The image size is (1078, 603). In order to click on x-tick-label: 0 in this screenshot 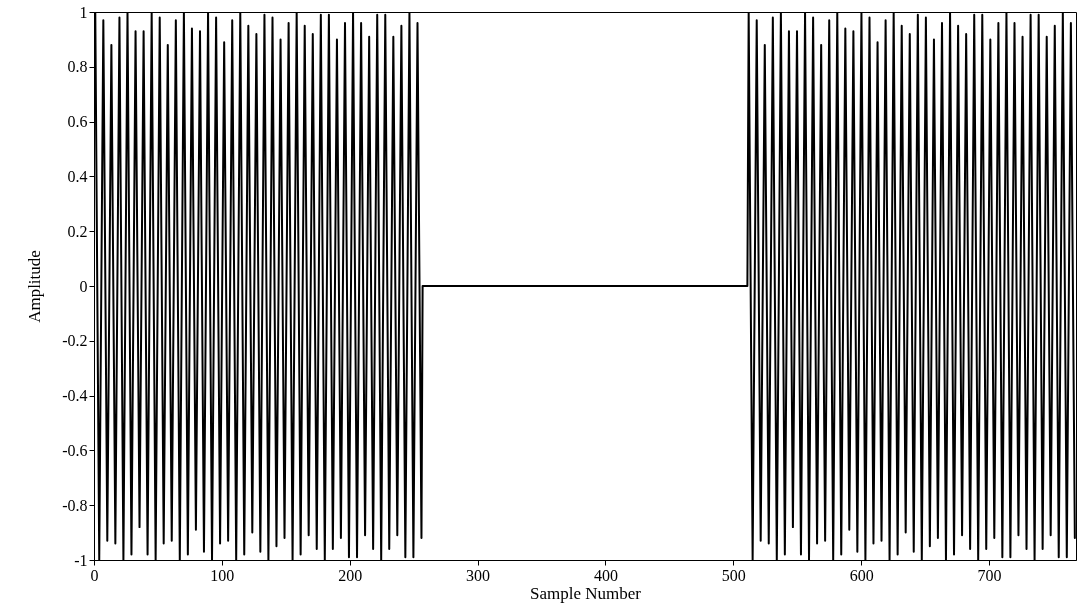, I will do `click(94, 575)`.